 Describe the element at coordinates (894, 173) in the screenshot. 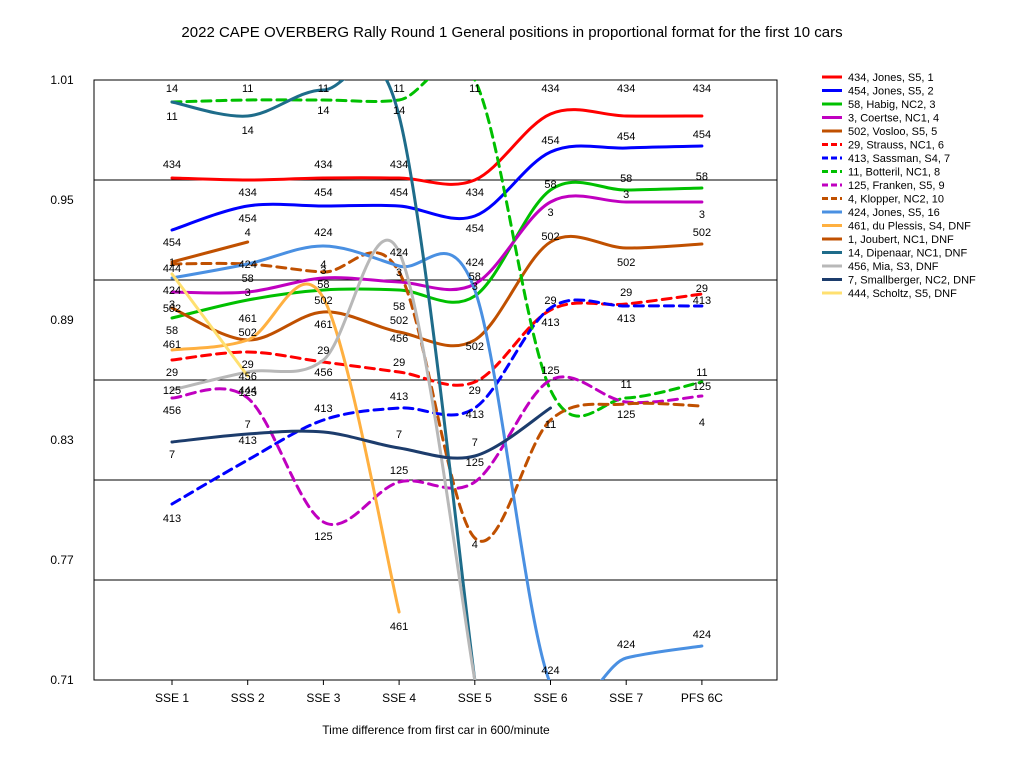

I see `legend-entry: 11, Botteril, NC1, 8` at that location.